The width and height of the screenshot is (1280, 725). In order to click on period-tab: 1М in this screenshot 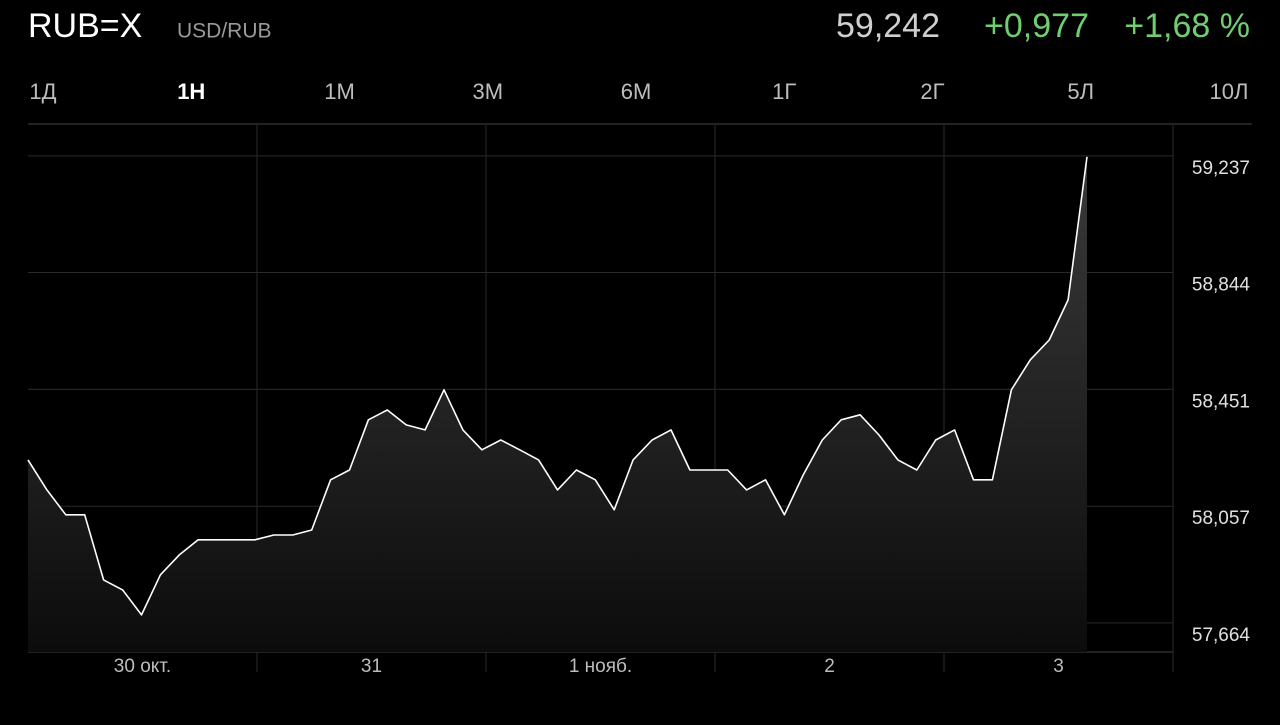, I will do `click(339, 91)`.